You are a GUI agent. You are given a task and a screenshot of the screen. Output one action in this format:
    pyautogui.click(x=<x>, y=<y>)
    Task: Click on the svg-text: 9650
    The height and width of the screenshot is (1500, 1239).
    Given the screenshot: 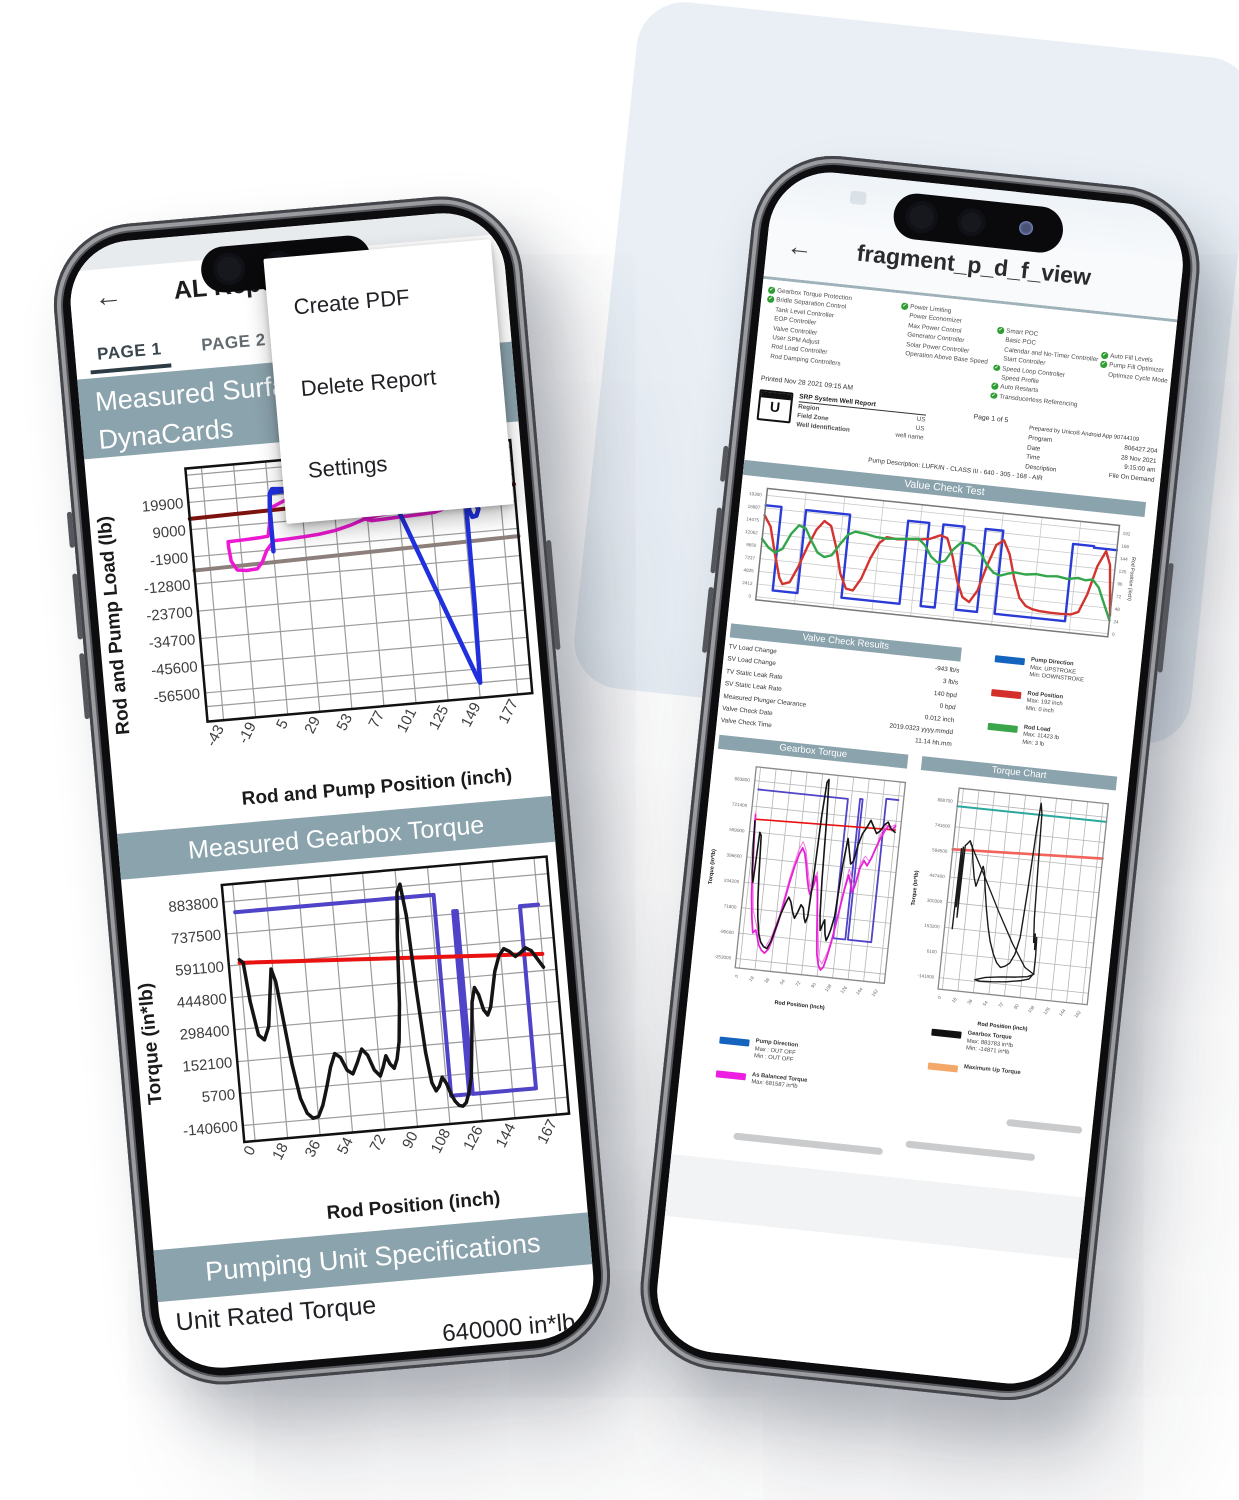 What is the action you would take?
    pyautogui.click(x=751, y=545)
    